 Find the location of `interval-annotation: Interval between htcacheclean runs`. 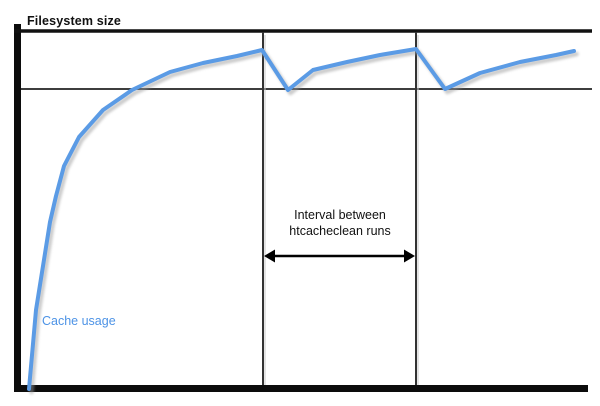

interval-annotation: Interval between htcacheclean runs is located at coordinates (340, 223).